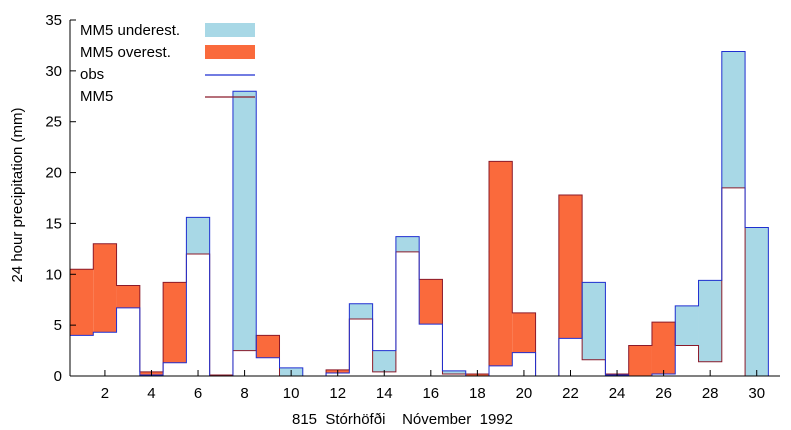  What do you see at coordinates (198, 393) in the screenshot?
I see `x-tick-label-6: 6` at bounding box center [198, 393].